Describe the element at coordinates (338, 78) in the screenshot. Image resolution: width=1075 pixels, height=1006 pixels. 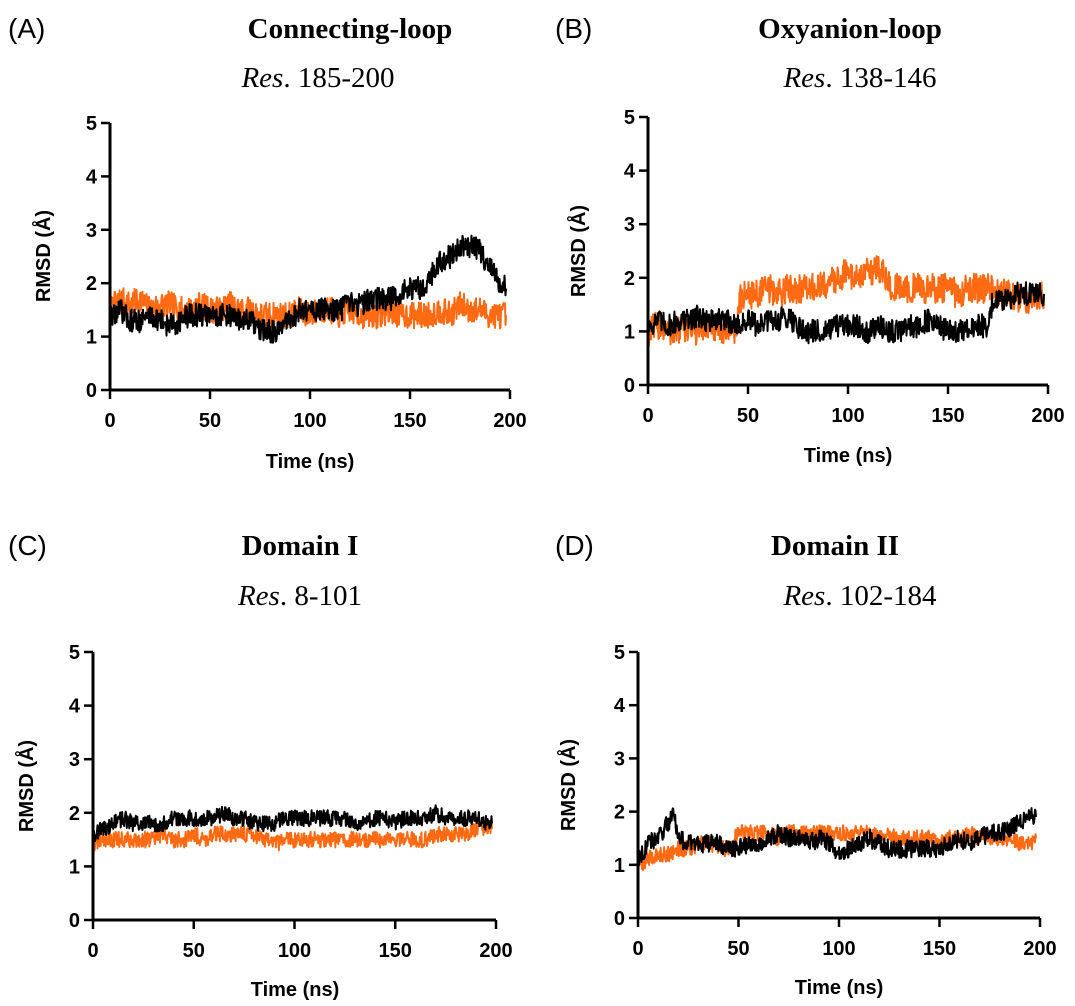
I see `subtitle-range: . 185-200` at that location.